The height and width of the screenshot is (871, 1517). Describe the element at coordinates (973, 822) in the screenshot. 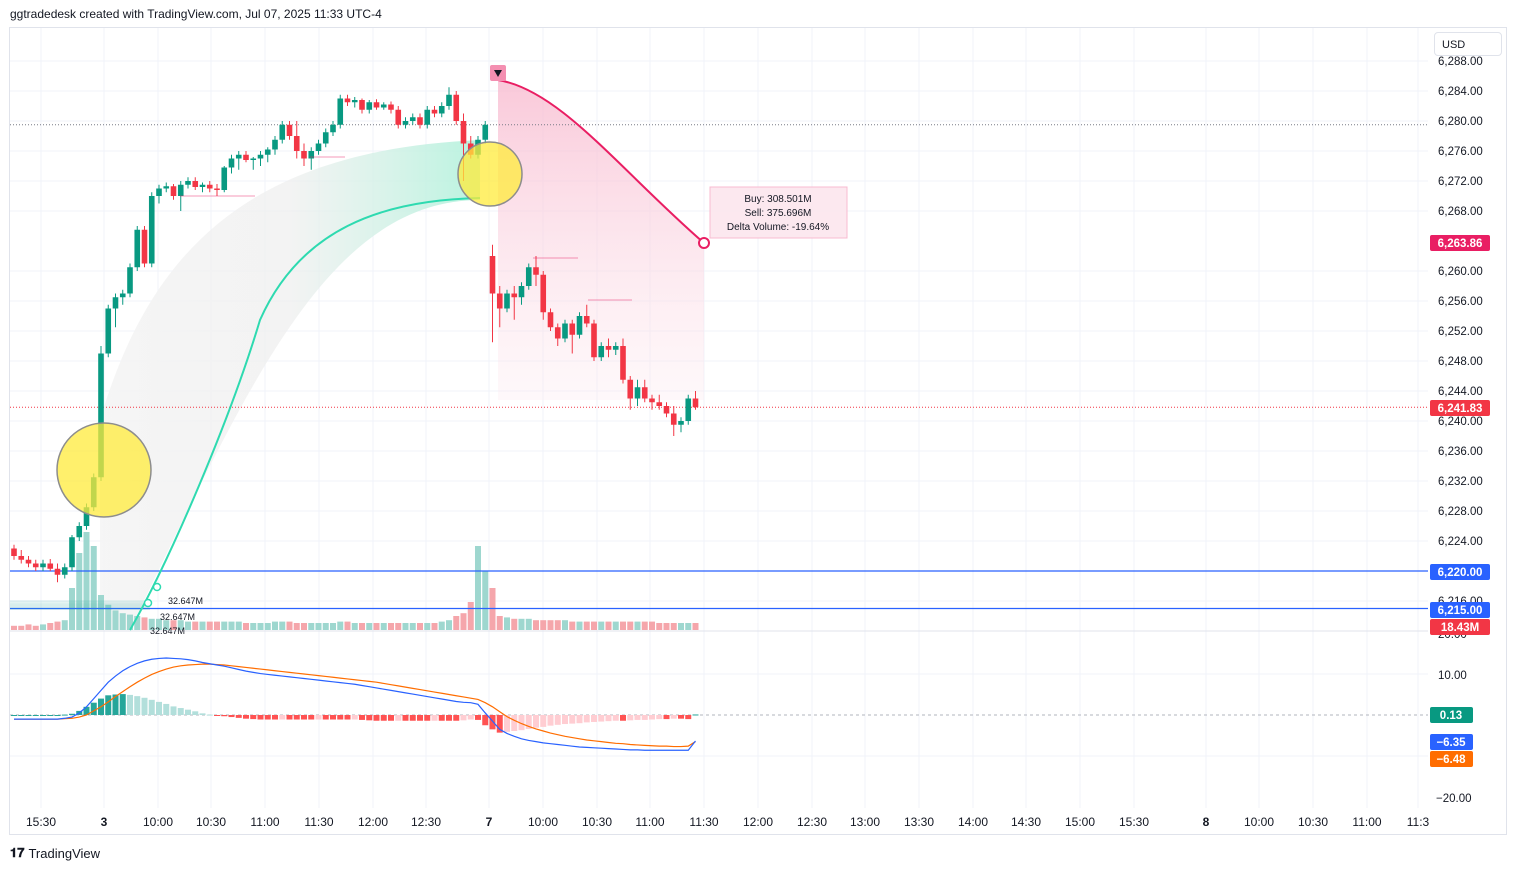

I see `time-tick-label: 14:00` at that location.